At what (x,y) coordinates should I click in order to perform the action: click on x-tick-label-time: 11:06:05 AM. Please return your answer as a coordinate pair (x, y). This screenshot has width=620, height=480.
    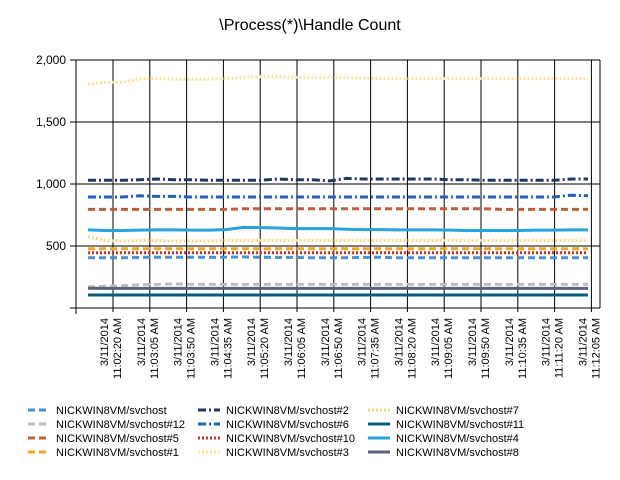
    Looking at the image, I should click on (302, 348).